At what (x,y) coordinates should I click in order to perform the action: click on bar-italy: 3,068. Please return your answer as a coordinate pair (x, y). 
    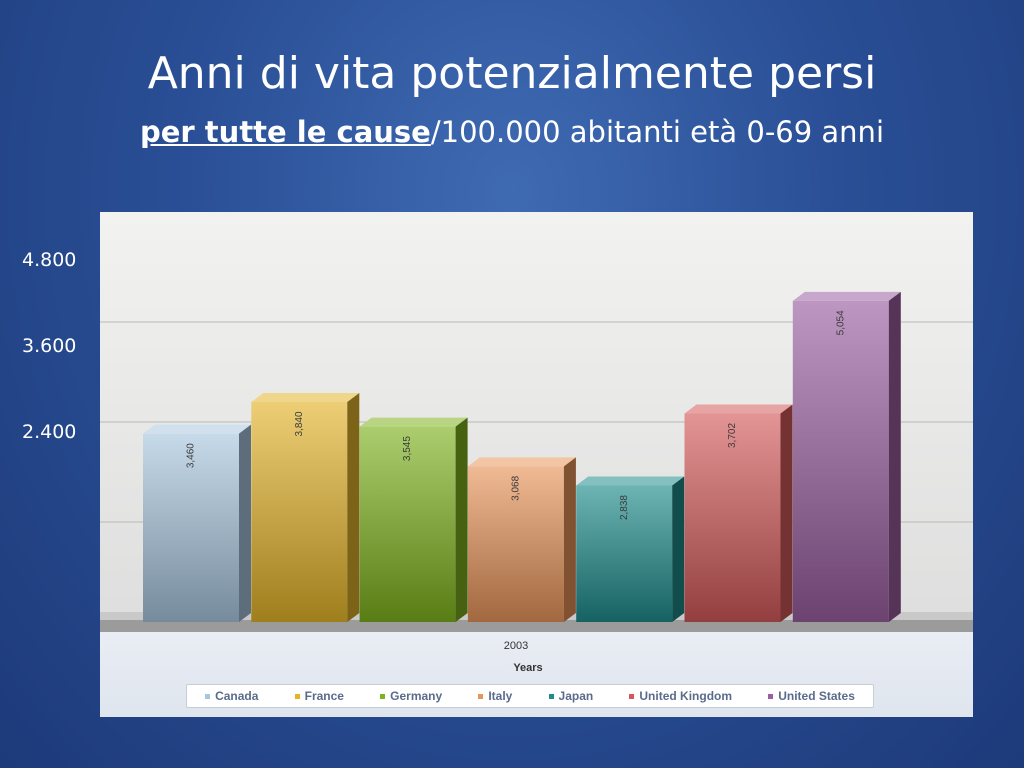
    Looking at the image, I should click on (521, 539).